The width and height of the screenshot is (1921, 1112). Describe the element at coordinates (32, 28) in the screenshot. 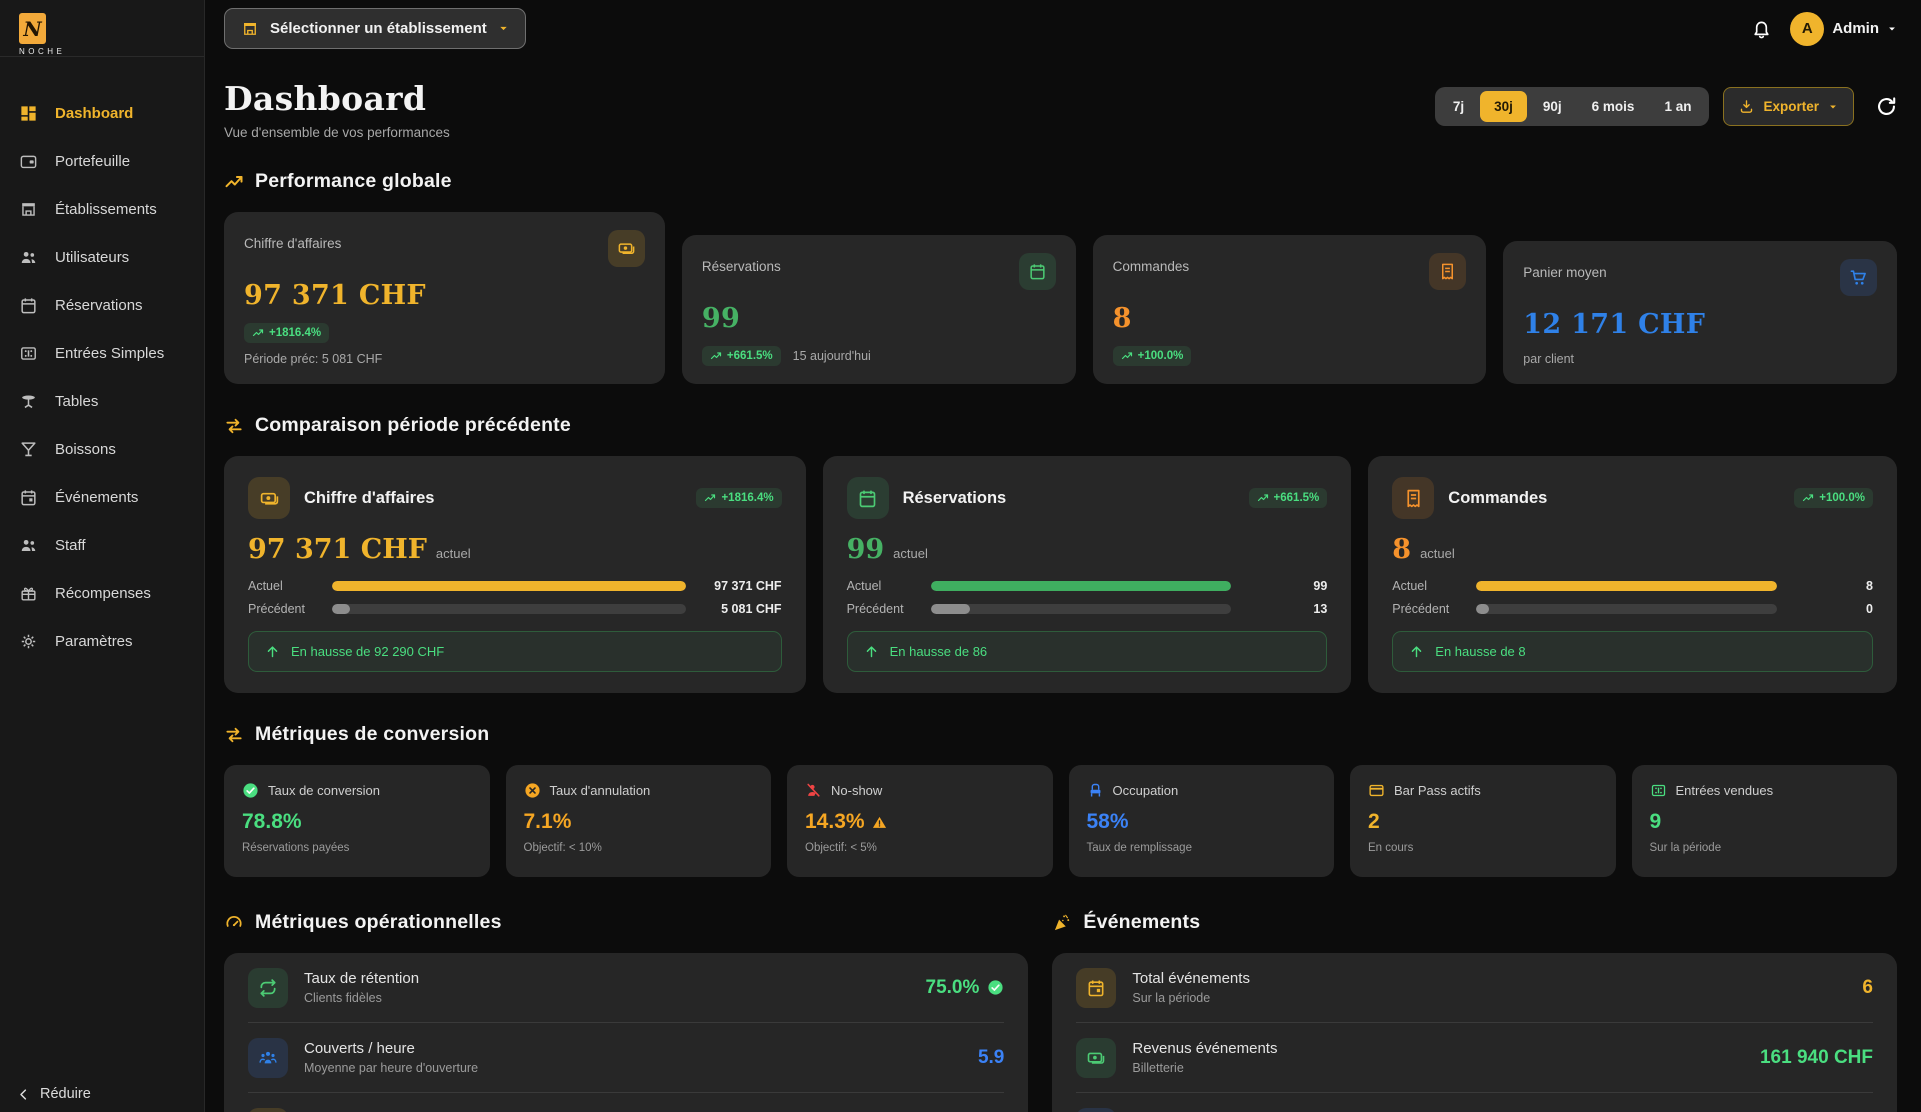

I see `brand-logo-mark: N` at that location.